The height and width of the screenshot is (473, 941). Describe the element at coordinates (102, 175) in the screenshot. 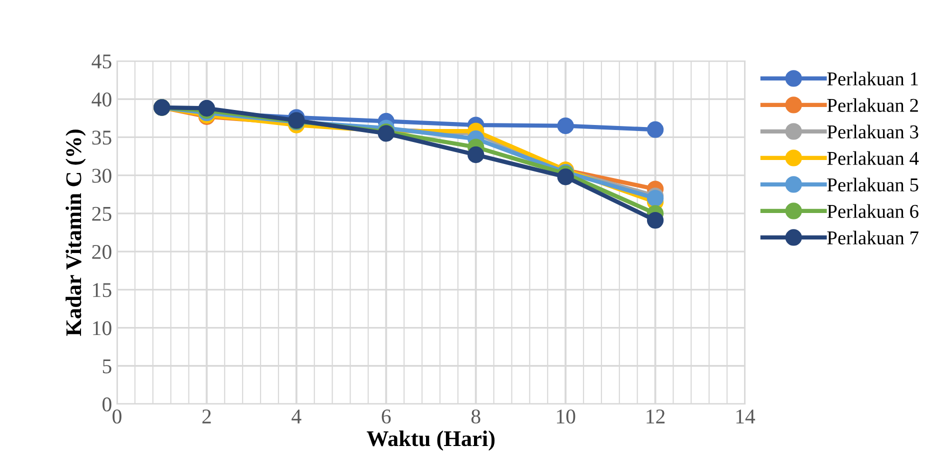

I see `y-tick-label: 30` at that location.